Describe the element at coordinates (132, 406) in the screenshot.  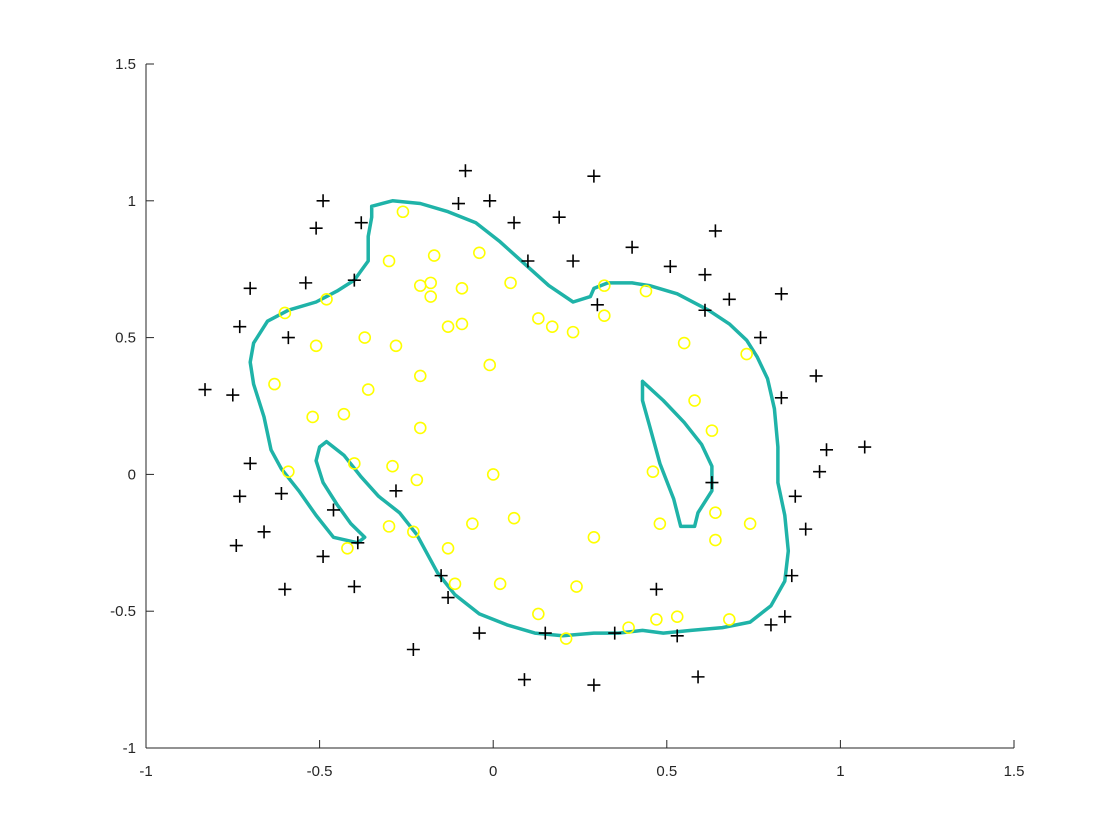
I see `y-axis: -1 -0.5 0 0.5 1 1.5` at that location.